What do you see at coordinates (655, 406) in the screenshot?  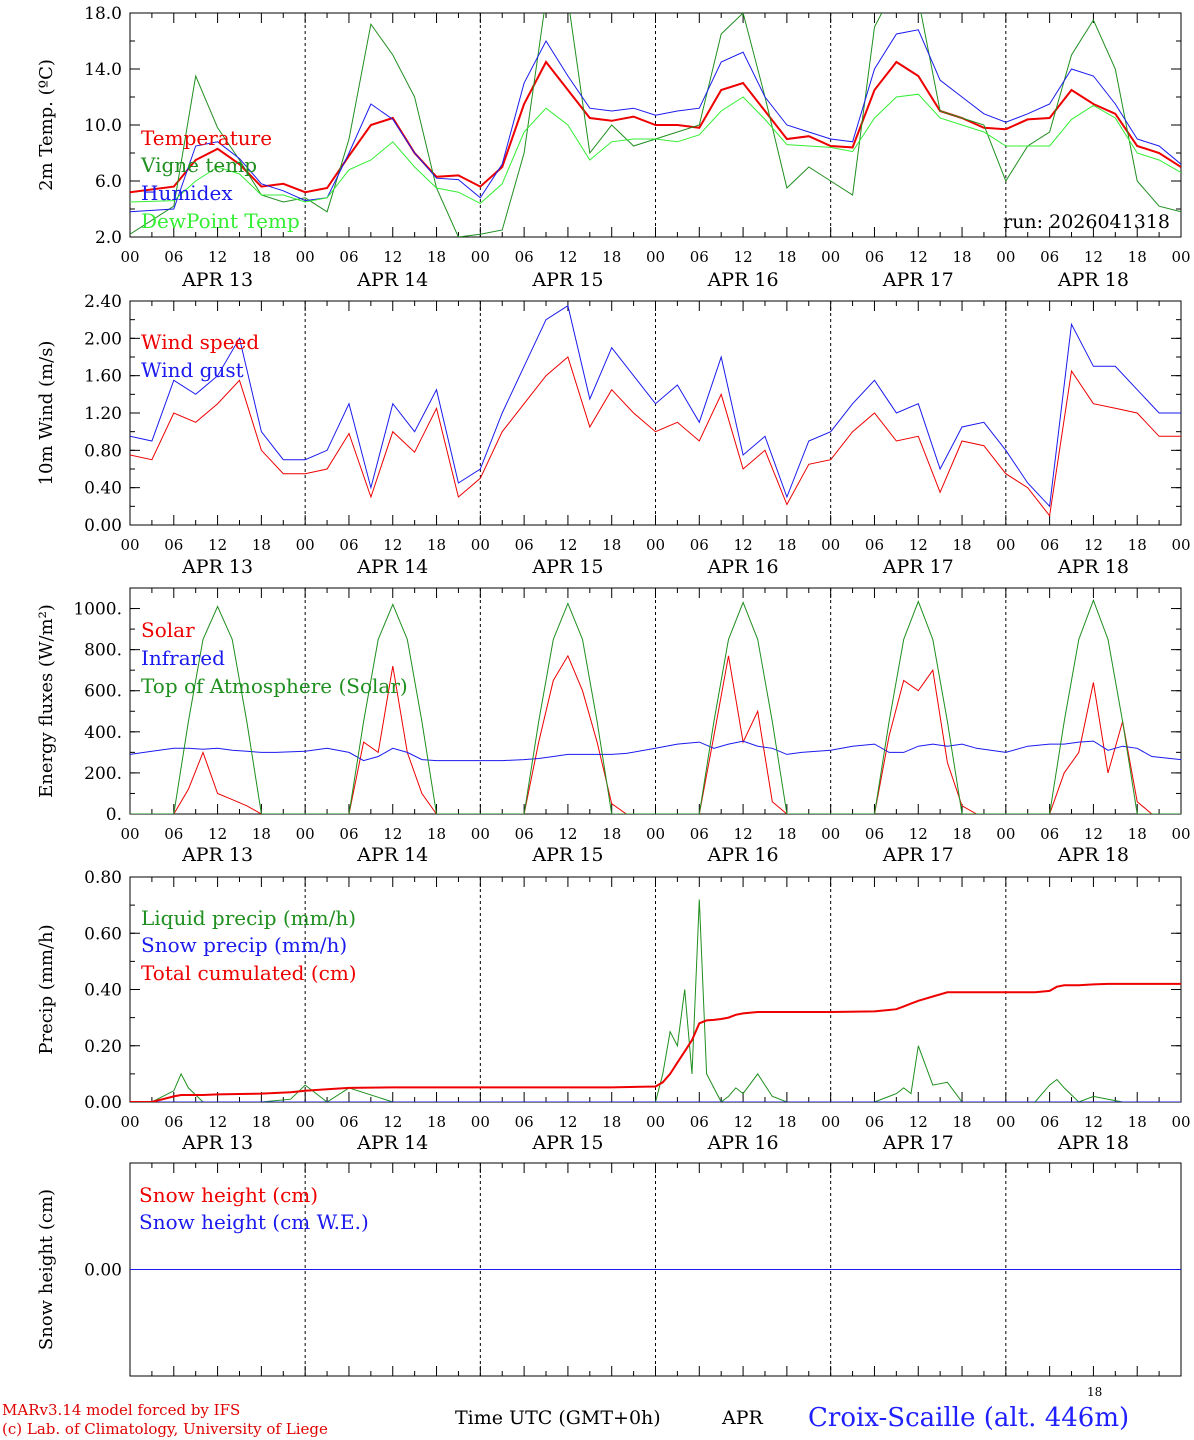 I see `wind-series-wind-gust` at bounding box center [655, 406].